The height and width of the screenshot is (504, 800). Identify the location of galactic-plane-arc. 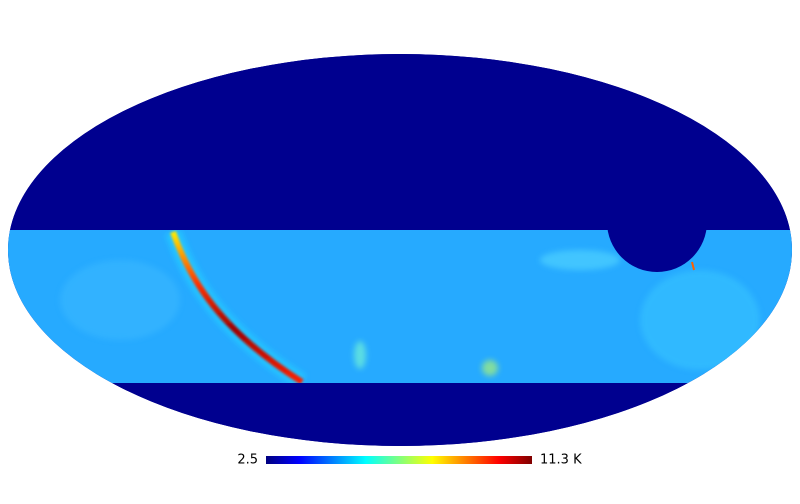
(237, 307).